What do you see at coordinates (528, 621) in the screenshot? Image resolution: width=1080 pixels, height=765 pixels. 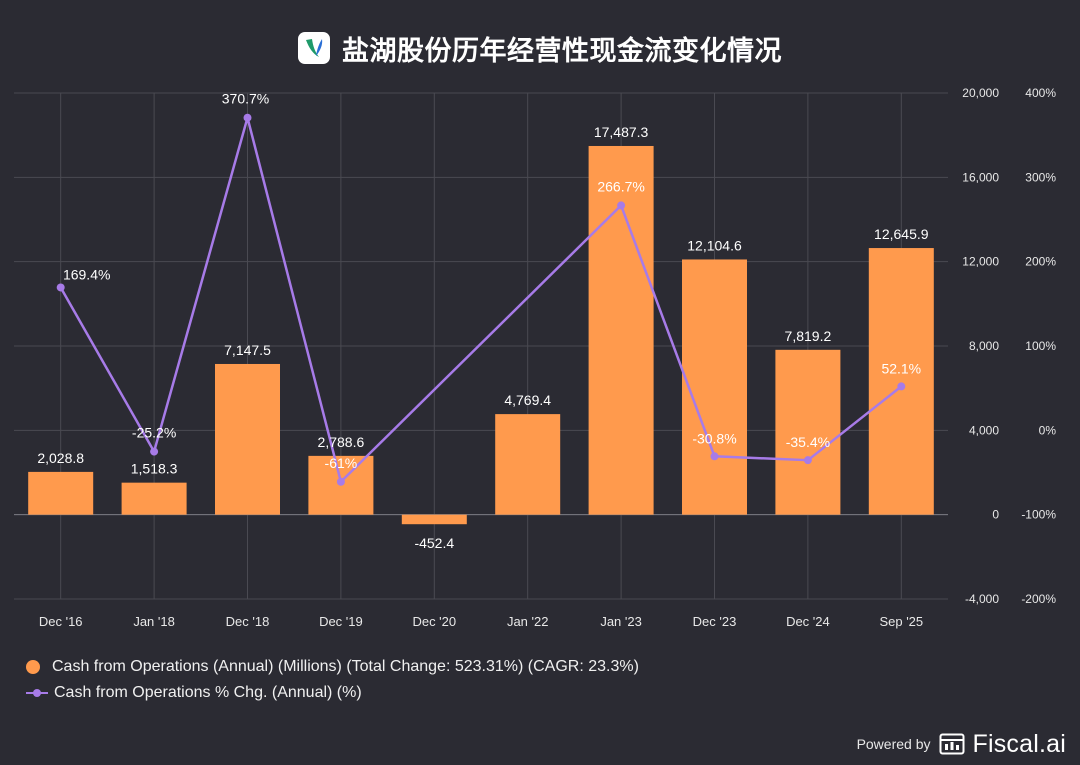 I see `x-tick-label: Jan '22` at bounding box center [528, 621].